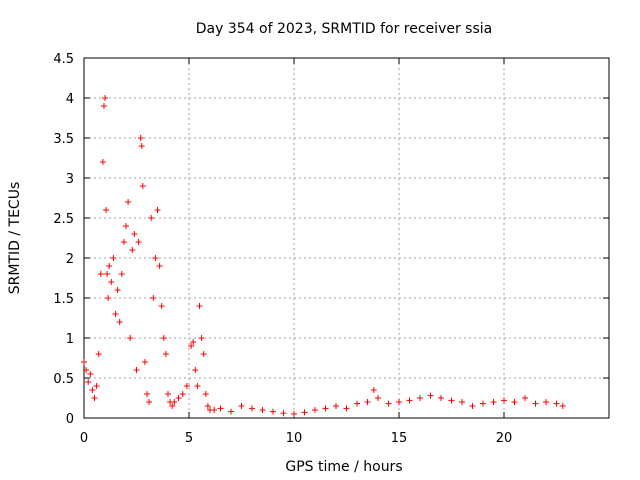 Image resolution: width=640 pixels, height=480 pixels. Describe the element at coordinates (63, 59) in the screenshot. I see `y-tick-label: 4.5` at that location.